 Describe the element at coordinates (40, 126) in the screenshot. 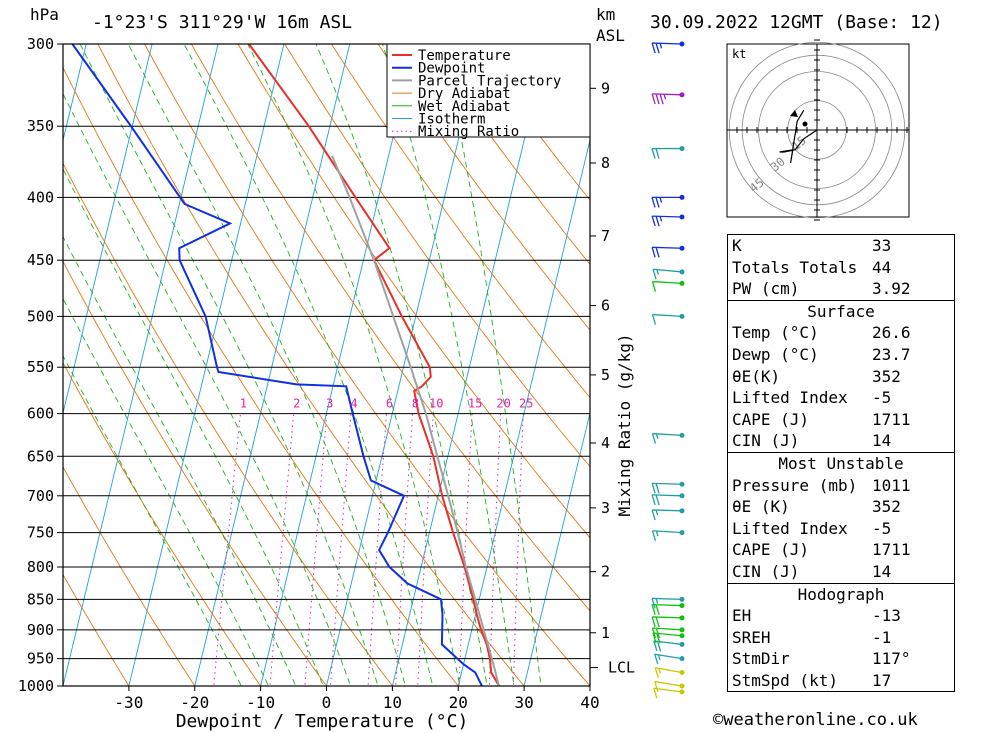

I see `pressure-tick-label: 350` at that location.